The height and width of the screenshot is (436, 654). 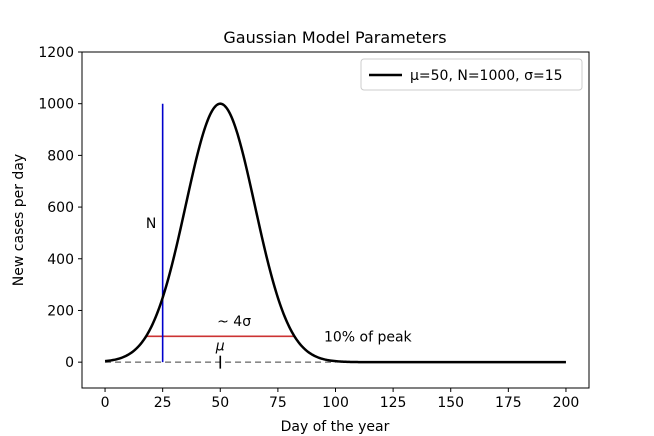 I want to click on peak-label: 10% of peak, so click(x=368, y=337).